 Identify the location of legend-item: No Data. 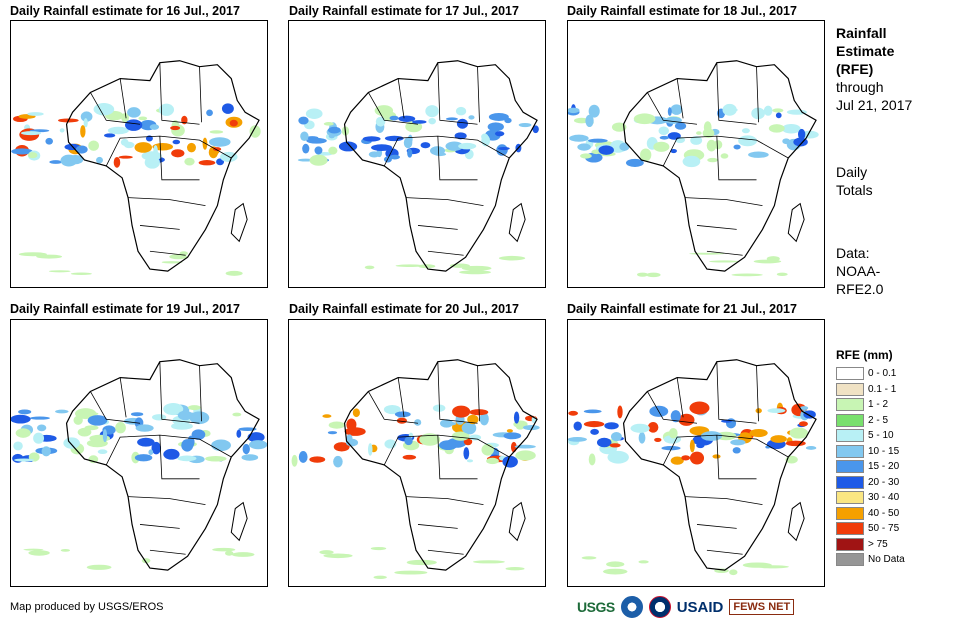
(870, 560).